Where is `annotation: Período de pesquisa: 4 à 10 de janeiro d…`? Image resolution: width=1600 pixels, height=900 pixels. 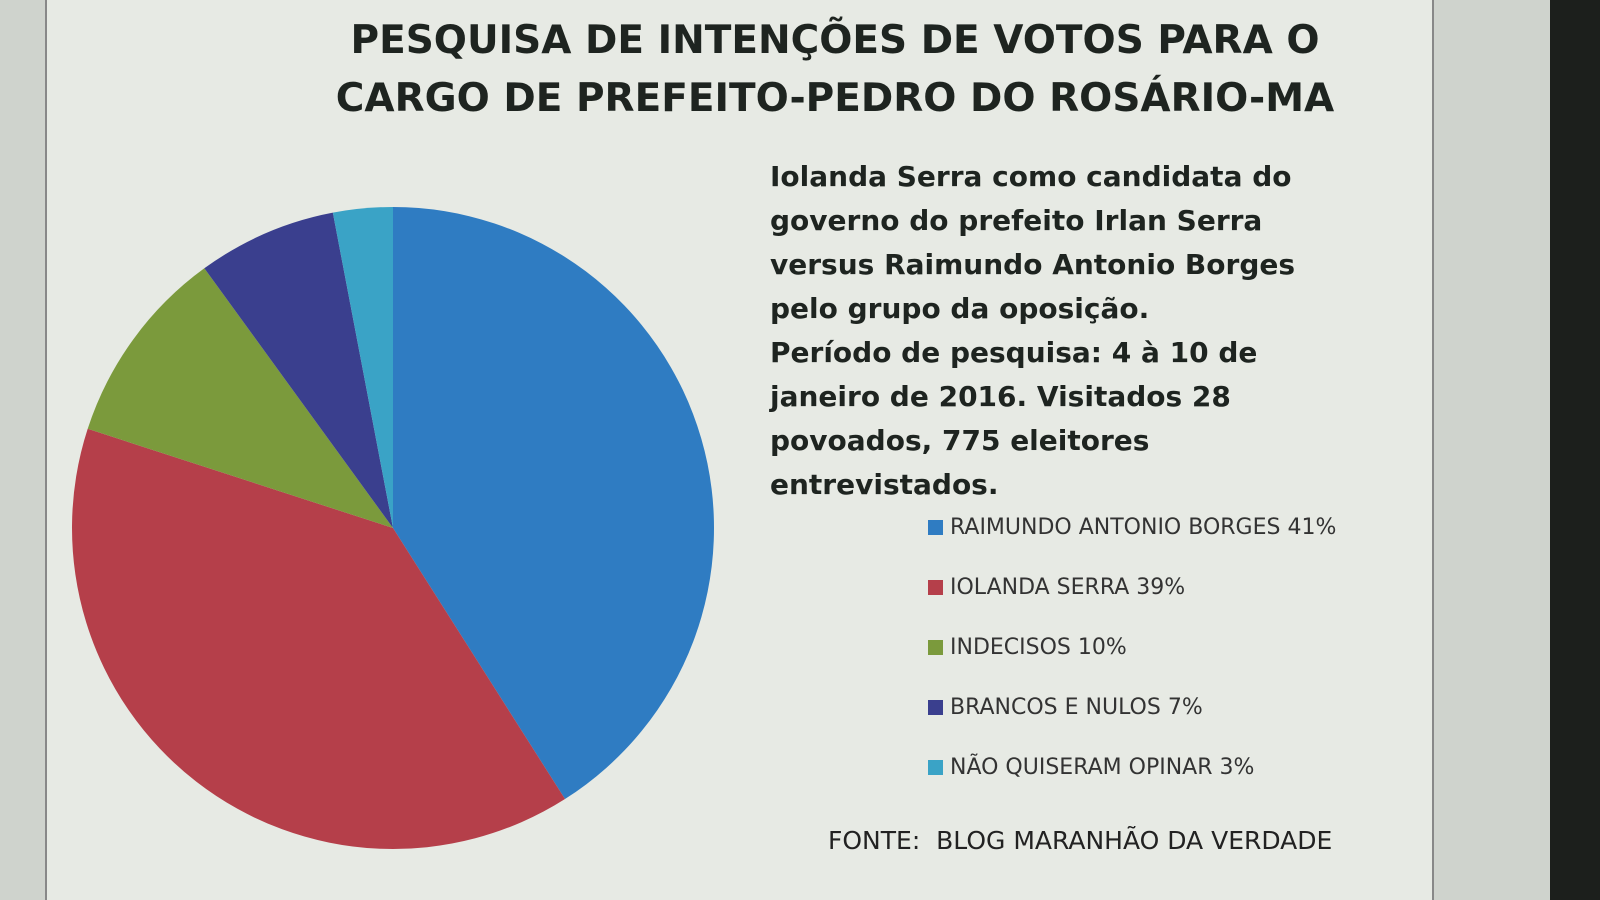 annotation: Período de pesquisa: 4 à 10 de janeiro d… is located at coordinates (1014, 418).